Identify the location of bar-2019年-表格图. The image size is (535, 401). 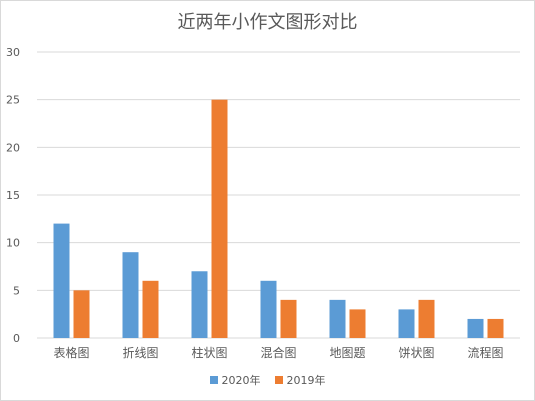
(81, 314).